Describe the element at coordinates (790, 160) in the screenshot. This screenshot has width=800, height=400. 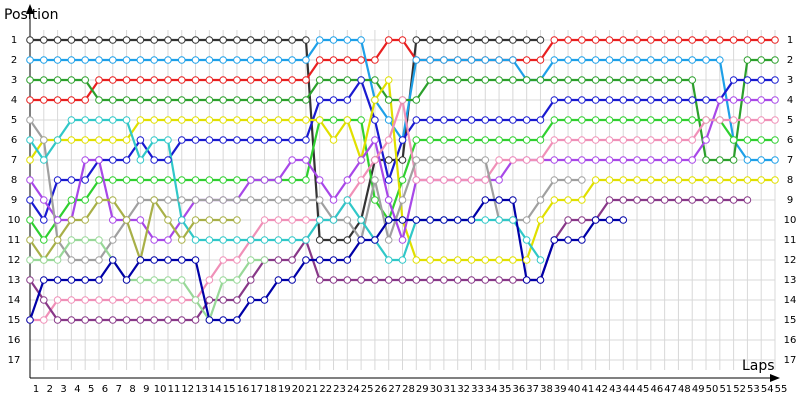
I see `y-tick-label-right: 7` at that location.